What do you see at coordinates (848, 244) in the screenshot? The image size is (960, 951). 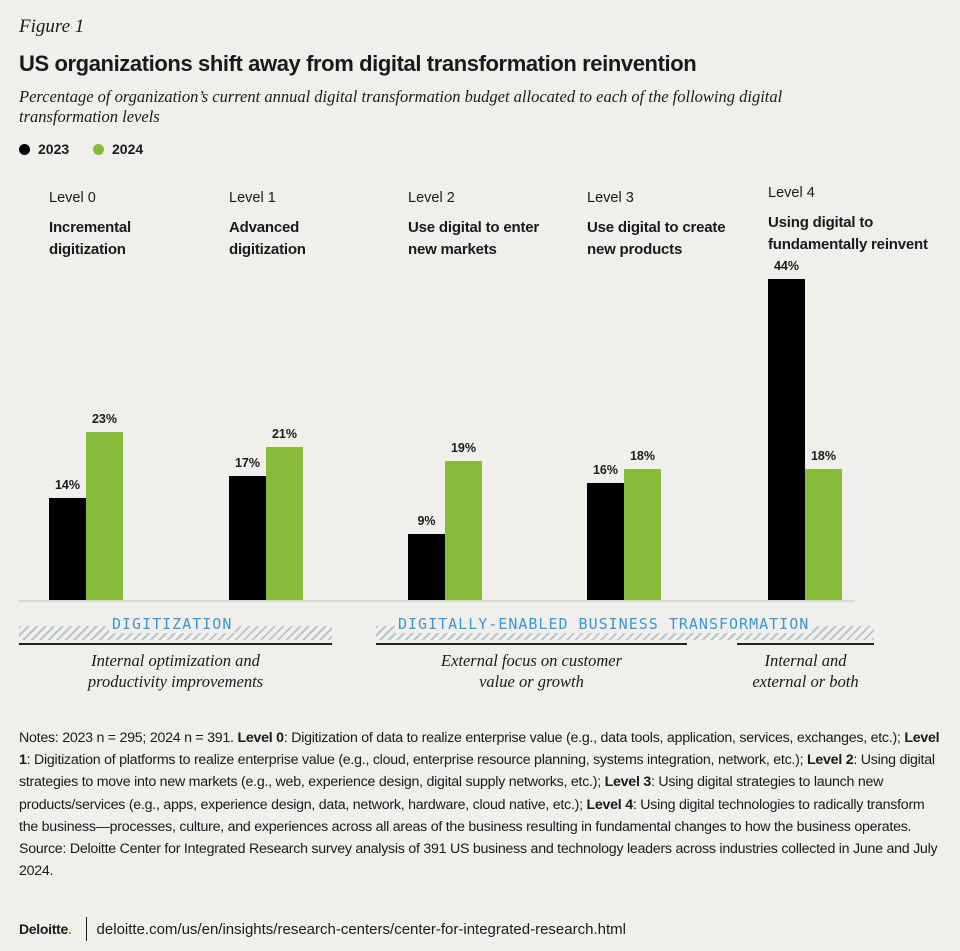 I see `level-4-description-line-2: fundamentally reinvent` at bounding box center [848, 244].